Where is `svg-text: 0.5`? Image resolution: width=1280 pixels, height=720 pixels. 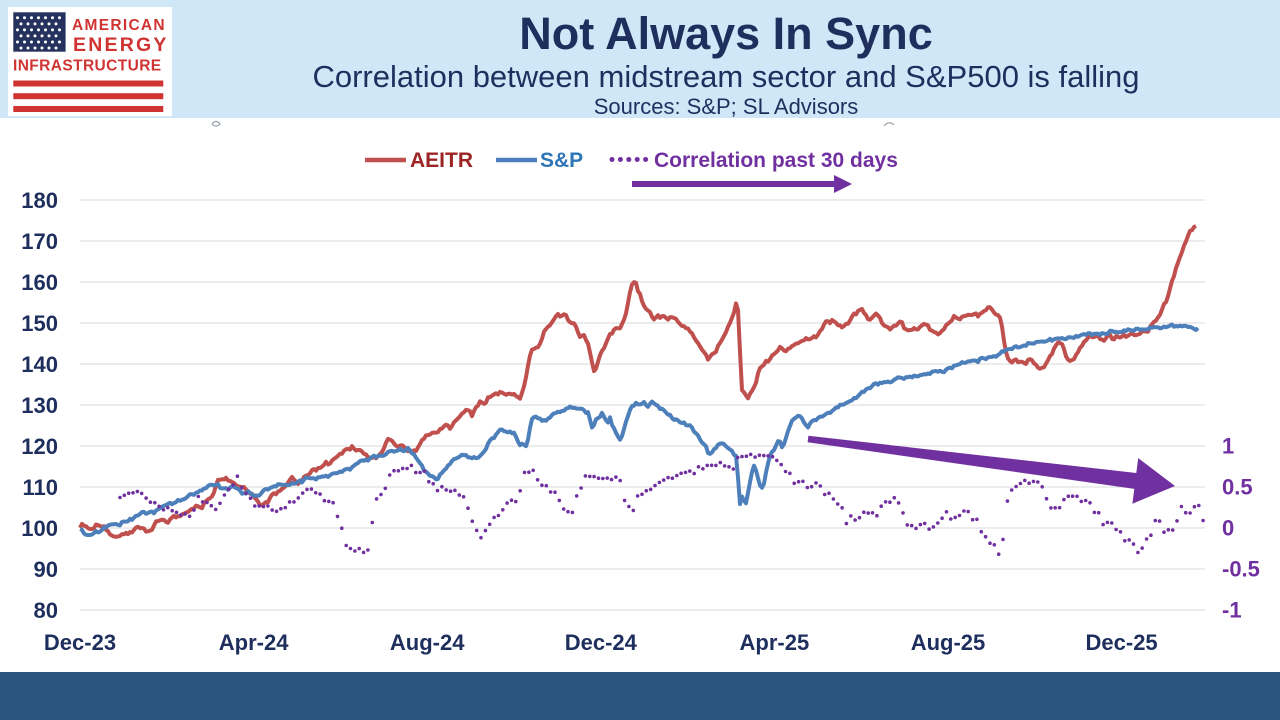
svg-text: 0.5 is located at coordinates (1237, 487).